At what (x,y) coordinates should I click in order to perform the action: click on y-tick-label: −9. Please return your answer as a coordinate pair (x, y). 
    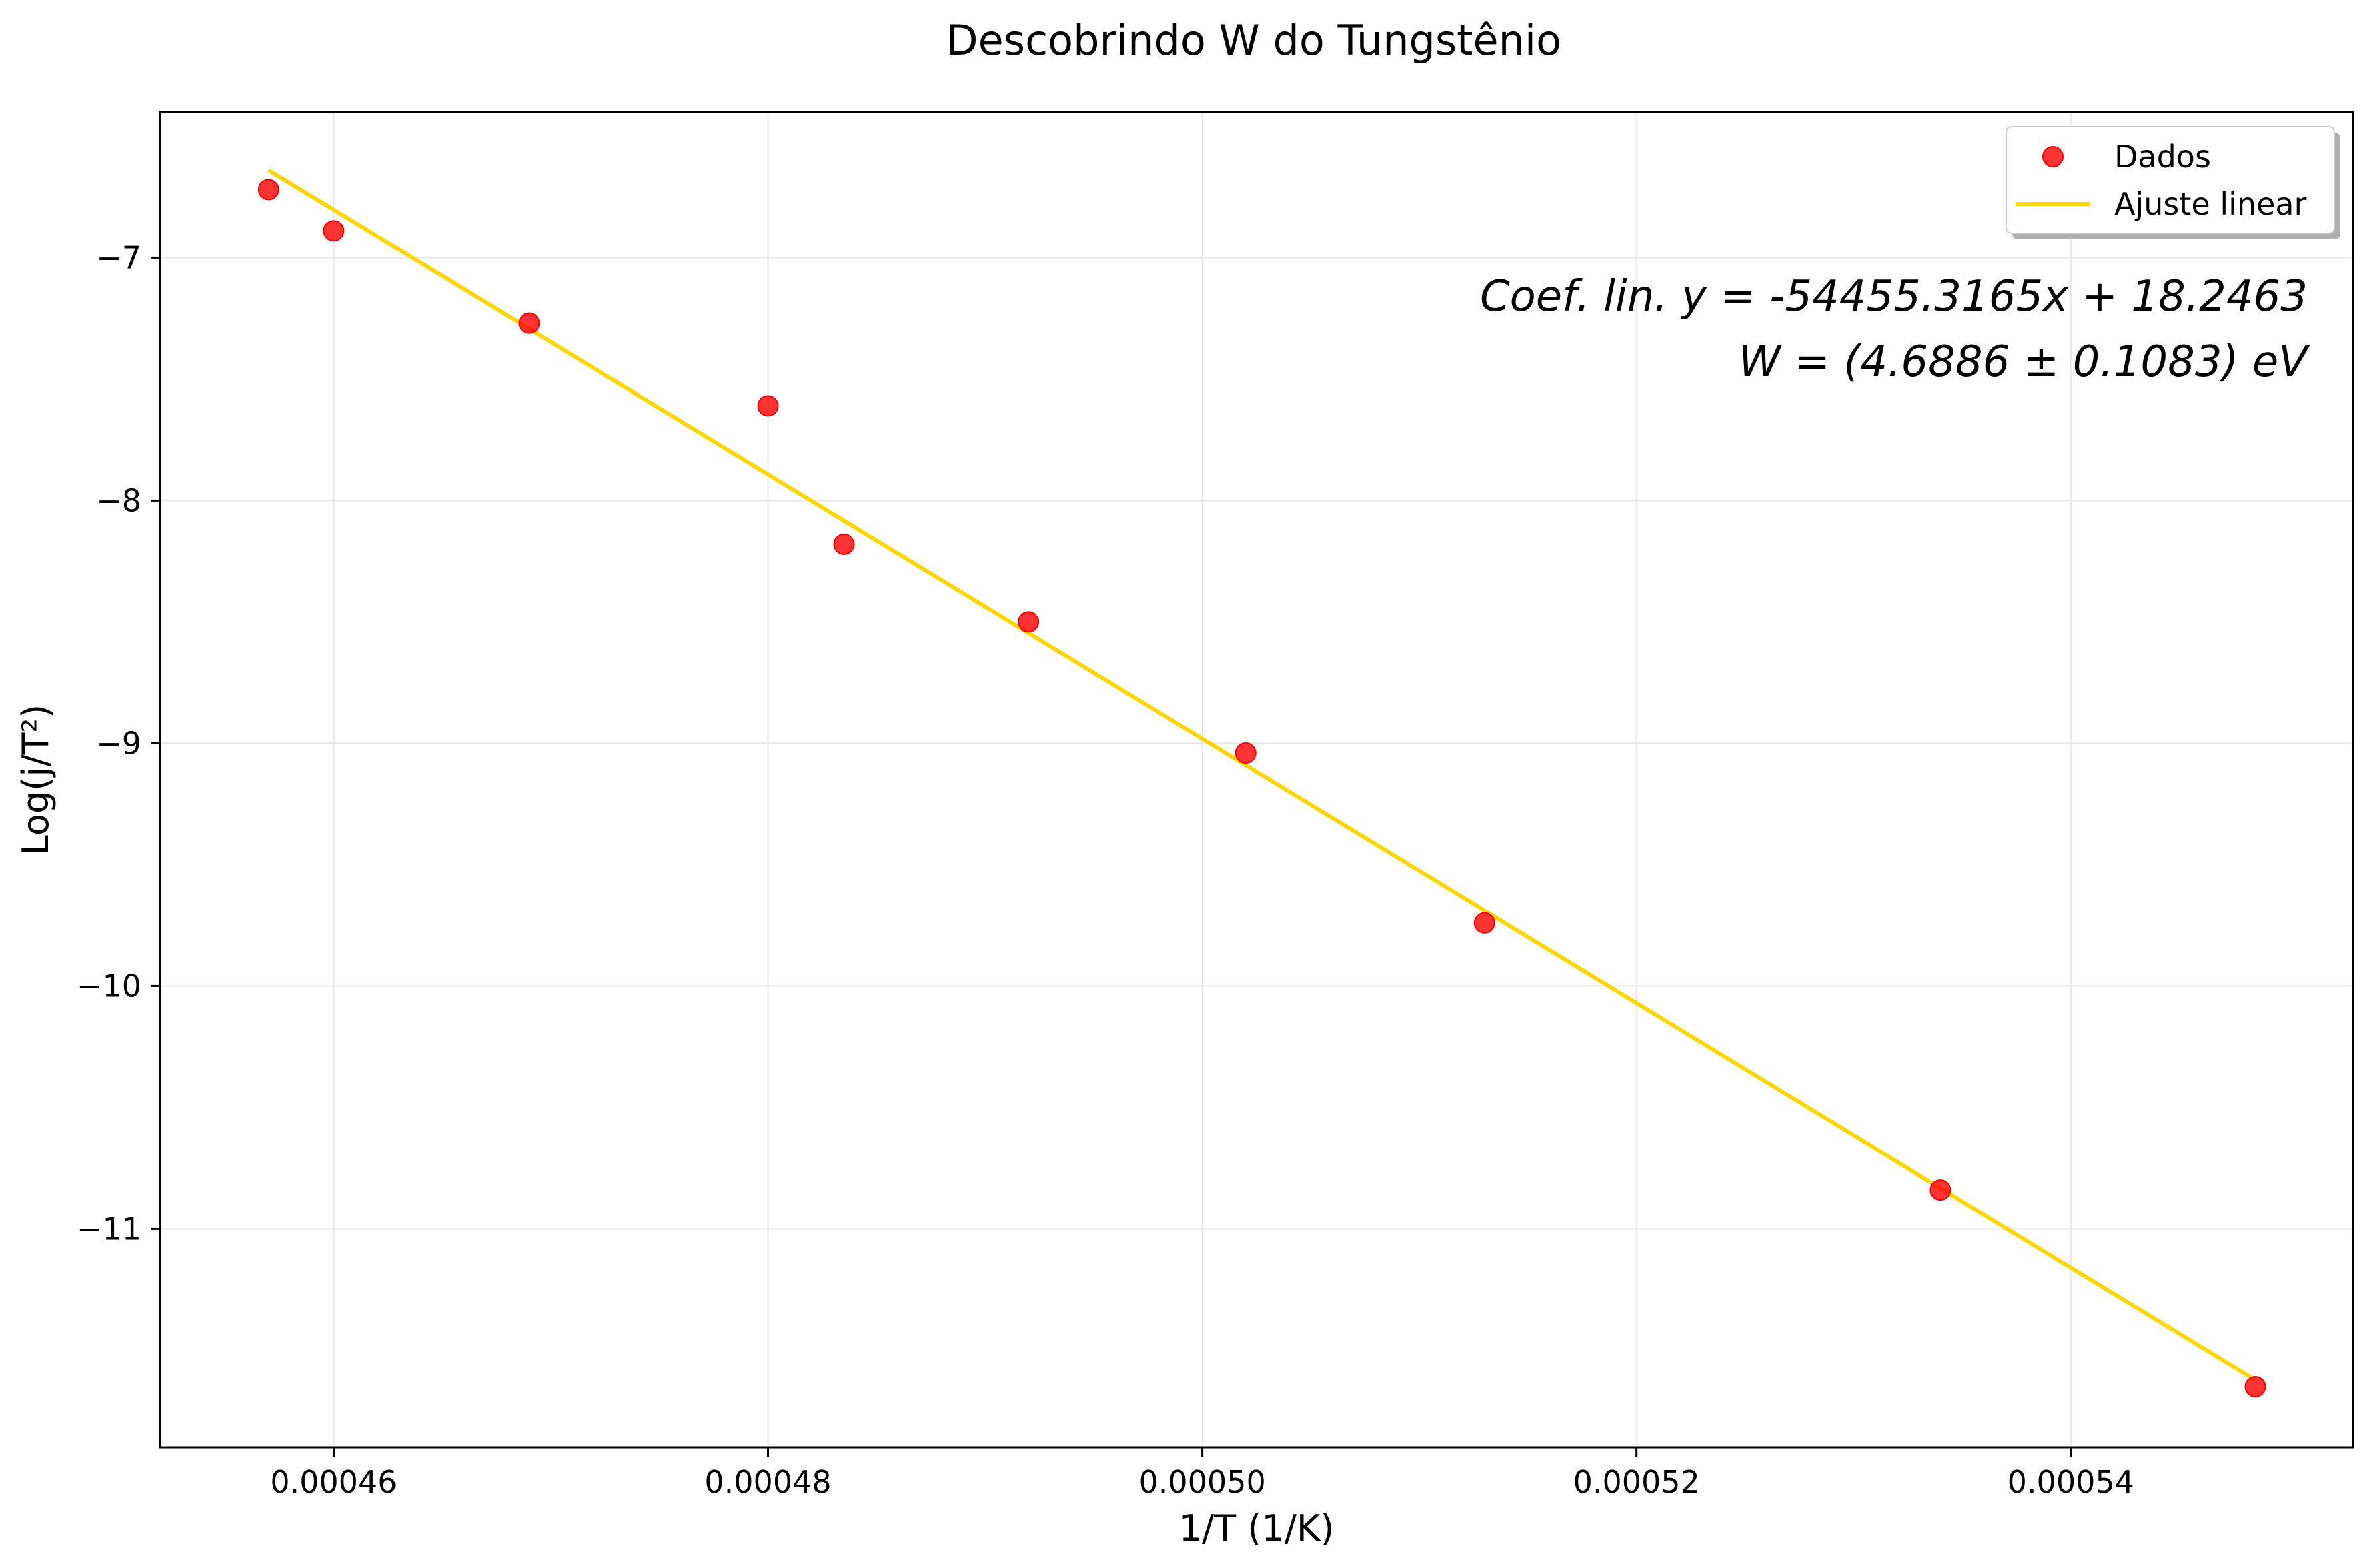
    Looking at the image, I should click on (118, 743).